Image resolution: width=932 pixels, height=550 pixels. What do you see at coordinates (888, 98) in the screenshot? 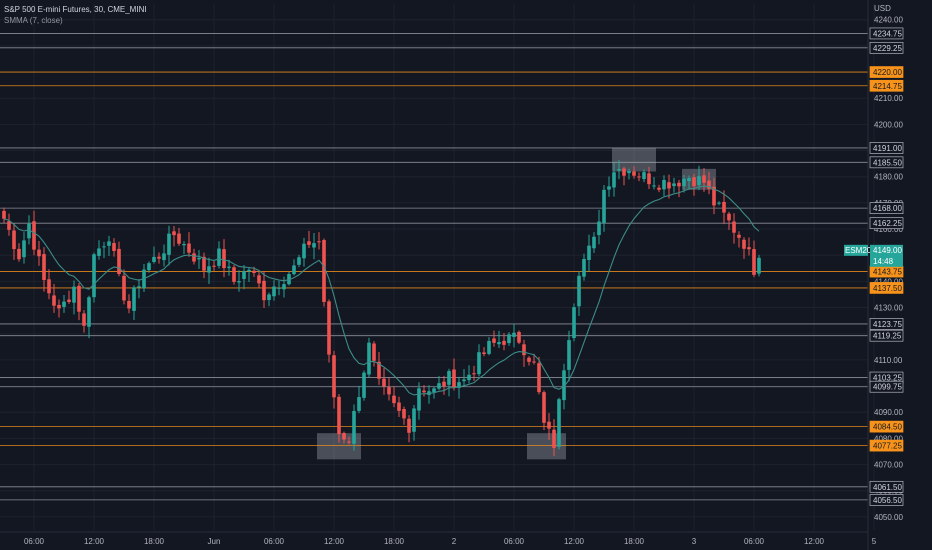
I see `y-tick-label: 4210.00` at bounding box center [888, 98].